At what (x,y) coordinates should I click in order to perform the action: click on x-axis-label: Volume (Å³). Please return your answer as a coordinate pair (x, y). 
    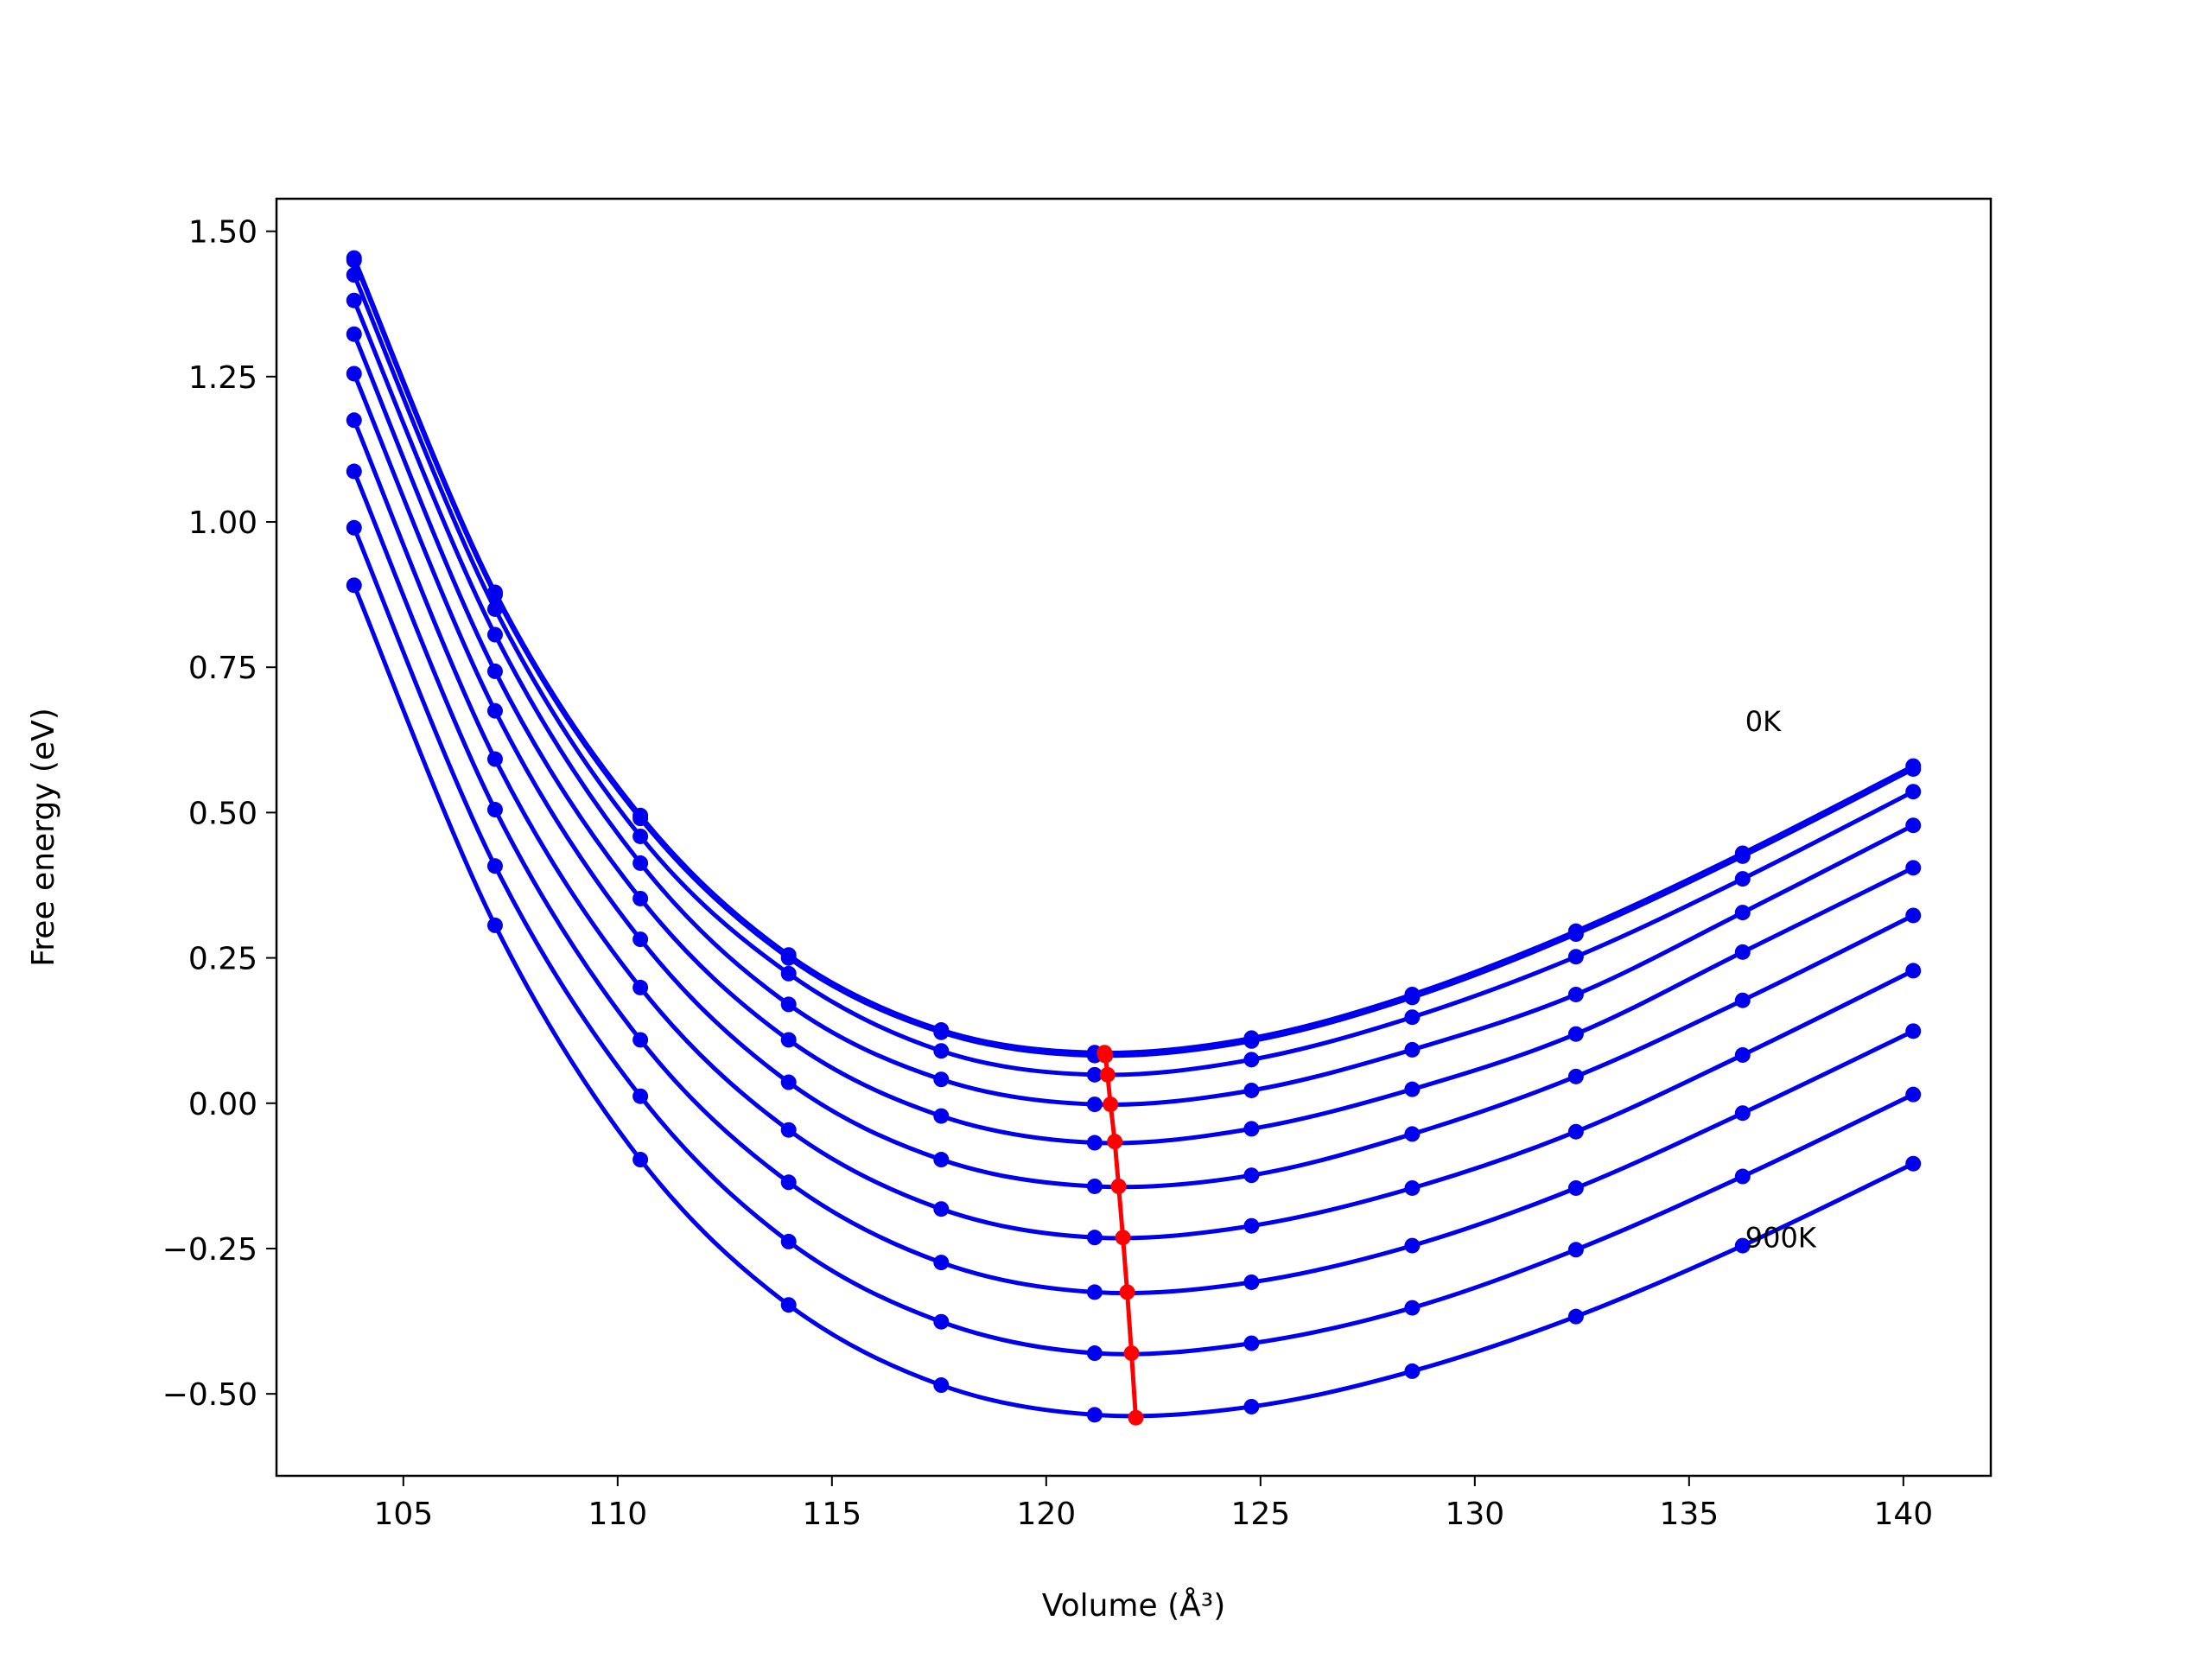
    Looking at the image, I should click on (1133, 1605).